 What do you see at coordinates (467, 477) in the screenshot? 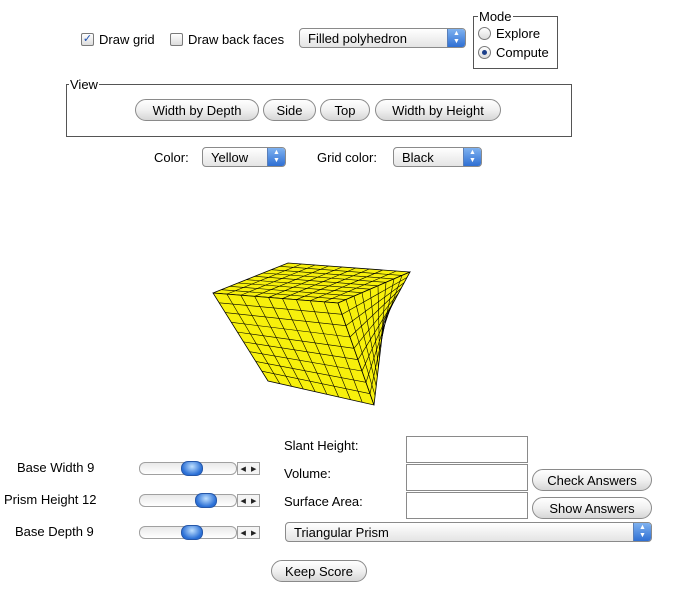
I see `volume-input` at bounding box center [467, 477].